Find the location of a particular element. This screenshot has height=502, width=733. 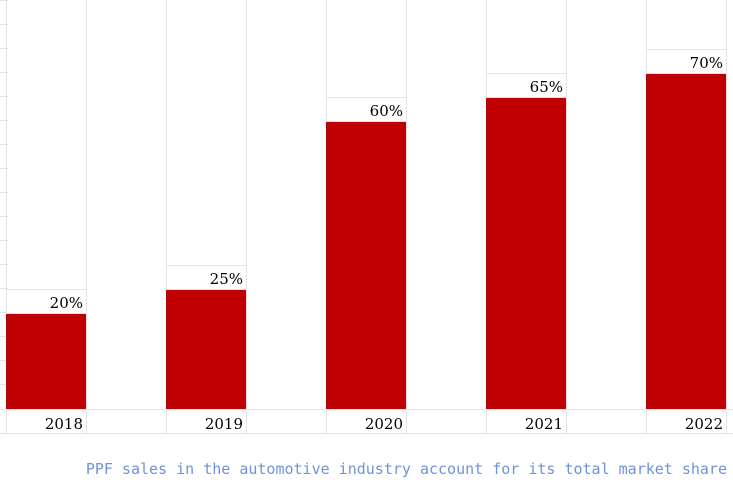

x-tick-label-2019: 2019 is located at coordinates (224, 424).